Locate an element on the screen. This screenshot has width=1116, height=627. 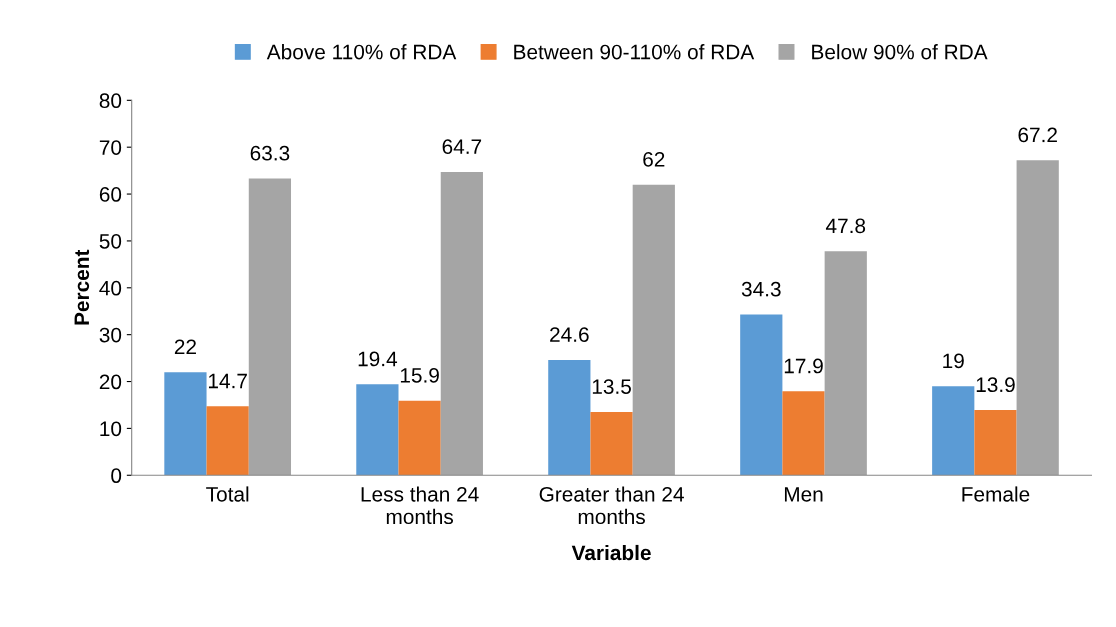
data-label: 22 is located at coordinates (185, 346).